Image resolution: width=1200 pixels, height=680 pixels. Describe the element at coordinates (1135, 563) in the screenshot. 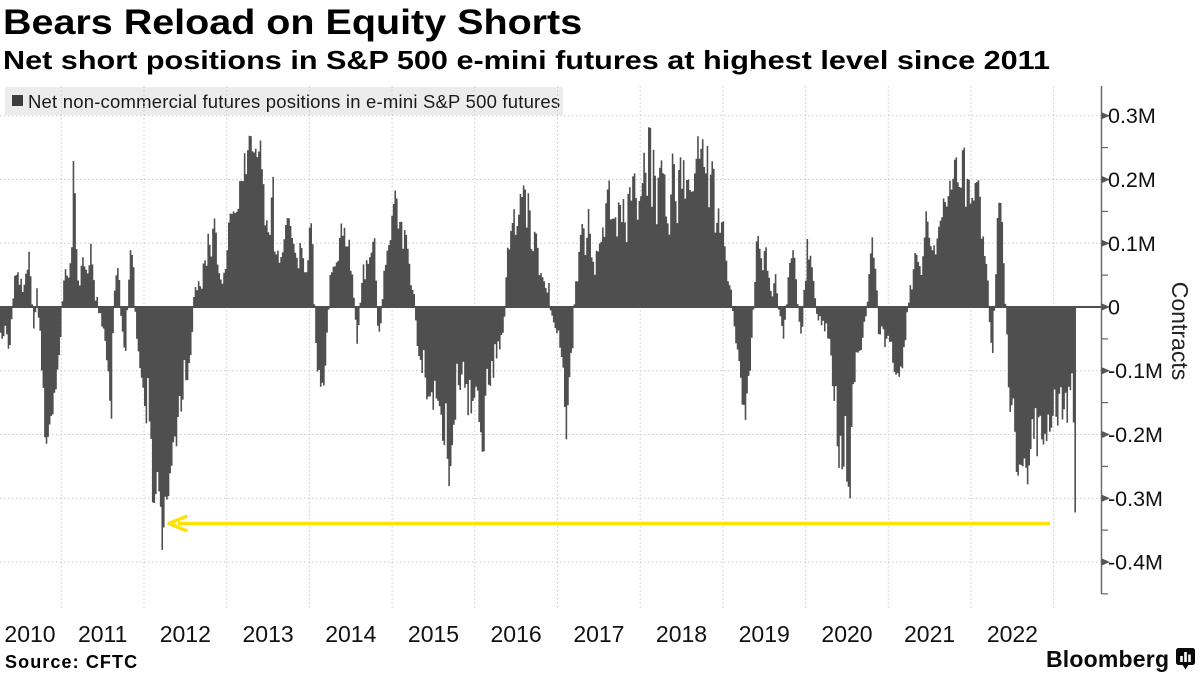

I see `svg-text: -0.4M` at that location.